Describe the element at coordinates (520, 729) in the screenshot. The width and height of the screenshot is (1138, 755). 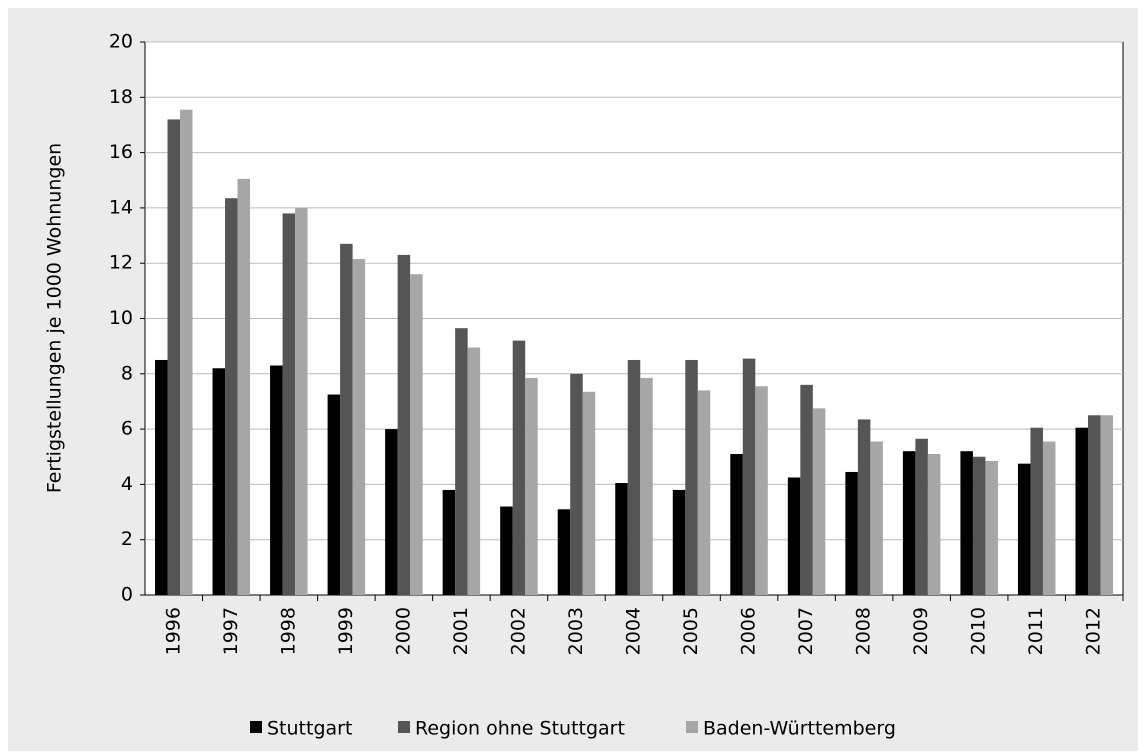
I see `legend-label: Region ohne Stuttgart` at that location.